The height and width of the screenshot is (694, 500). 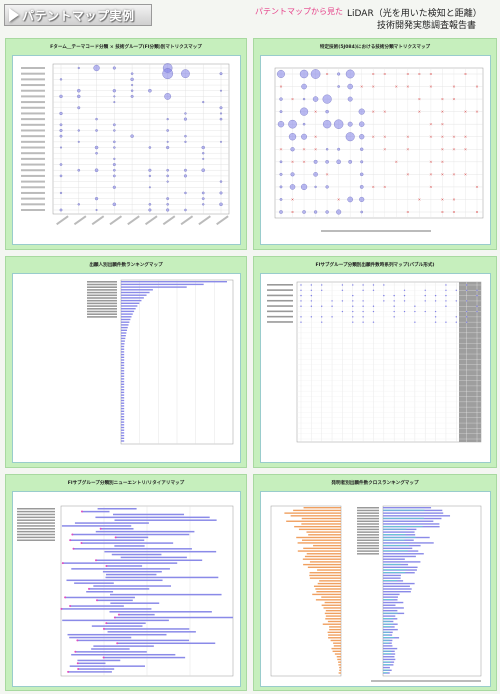 I want to click on panel-title: 特定技術(5J084)における技術分類マトリクスマップ, so click(x=375, y=47).